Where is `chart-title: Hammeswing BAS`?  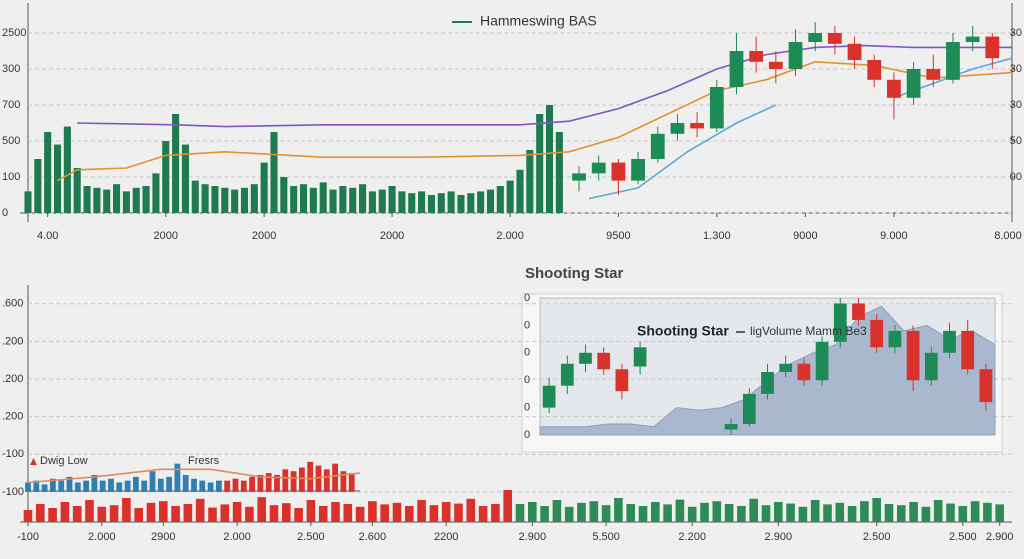
chart-title: Hammeswing BAS is located at coordinates (538, 21).